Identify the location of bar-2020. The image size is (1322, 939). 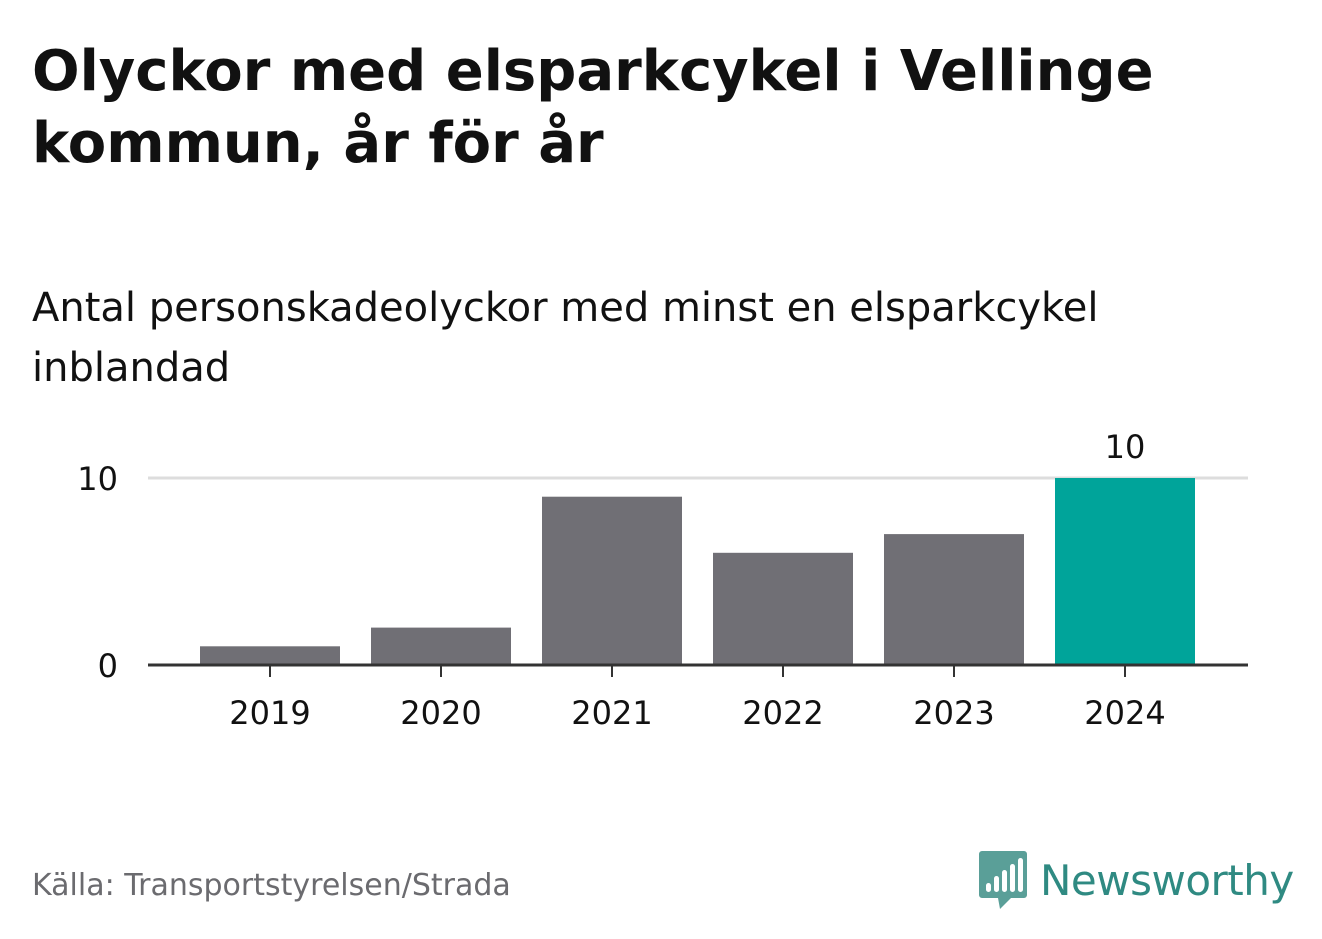
(441, 646).